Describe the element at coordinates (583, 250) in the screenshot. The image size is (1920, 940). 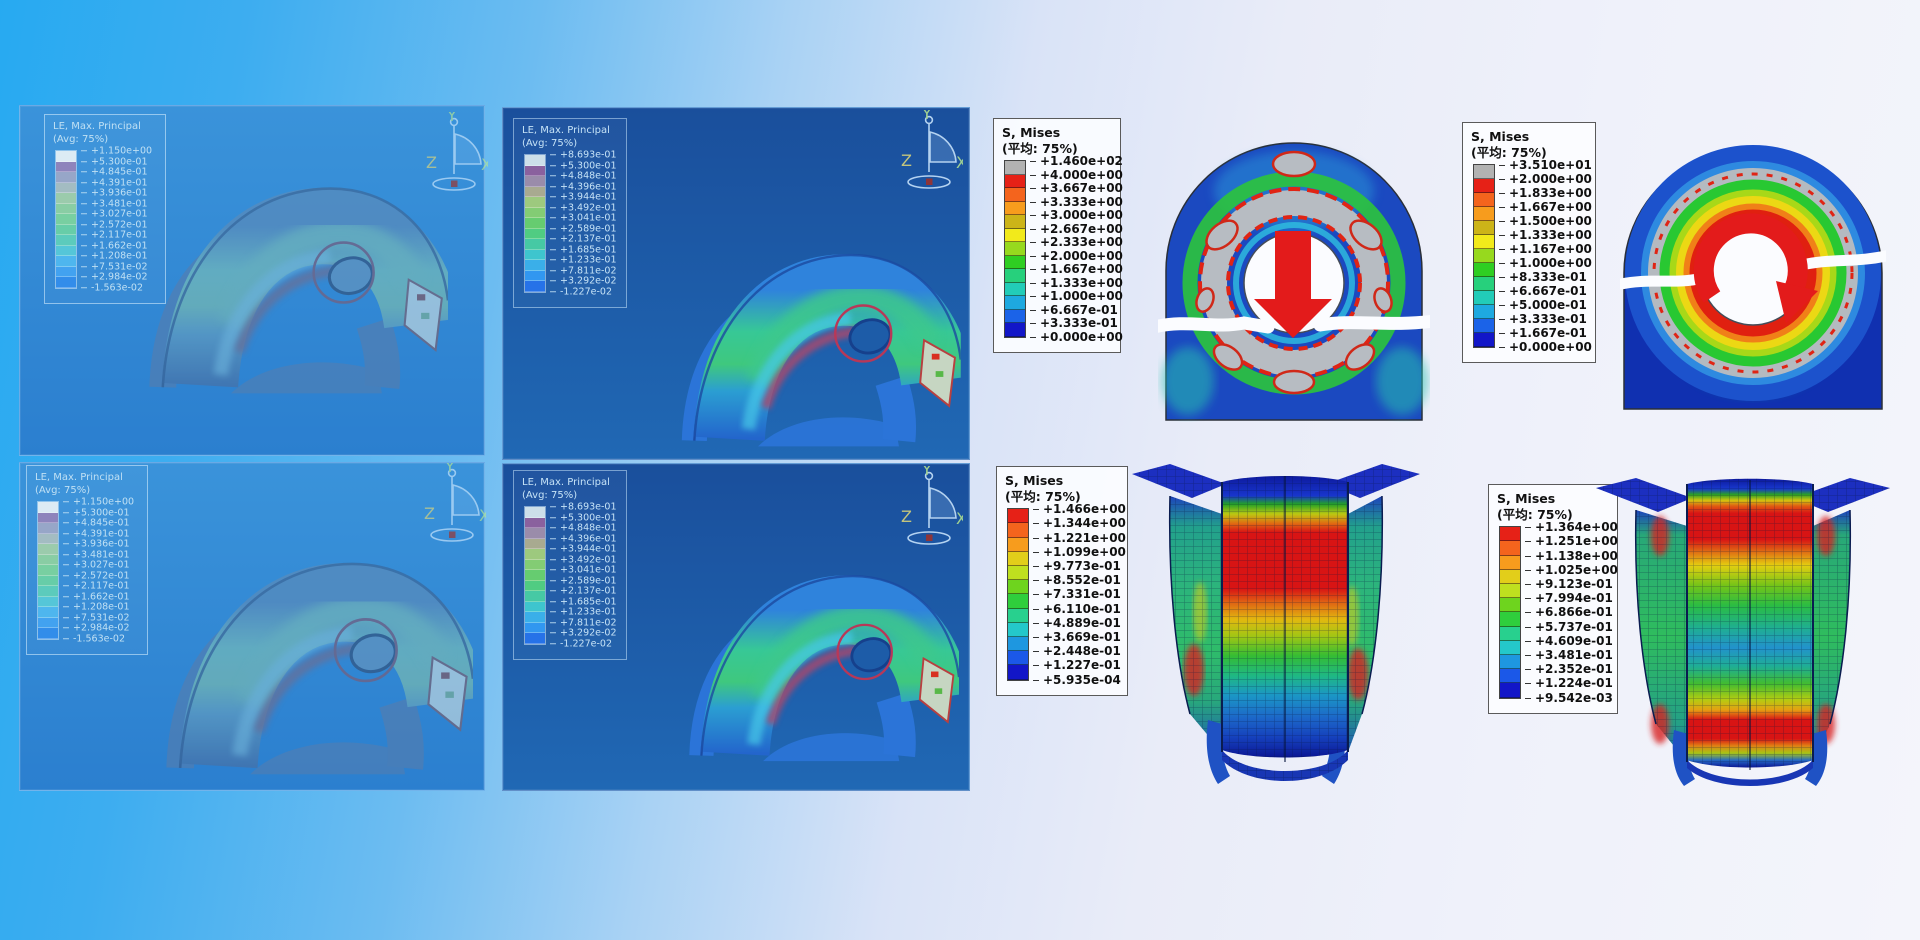
I see `legend-value: +1.685e-01` at that location.